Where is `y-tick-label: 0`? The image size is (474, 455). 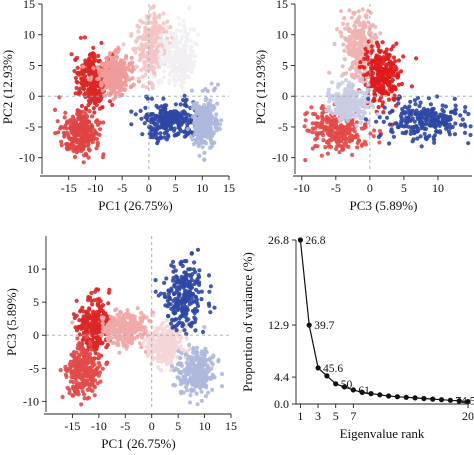 y-tick-label: 0 is located at coordinates (32, 96).